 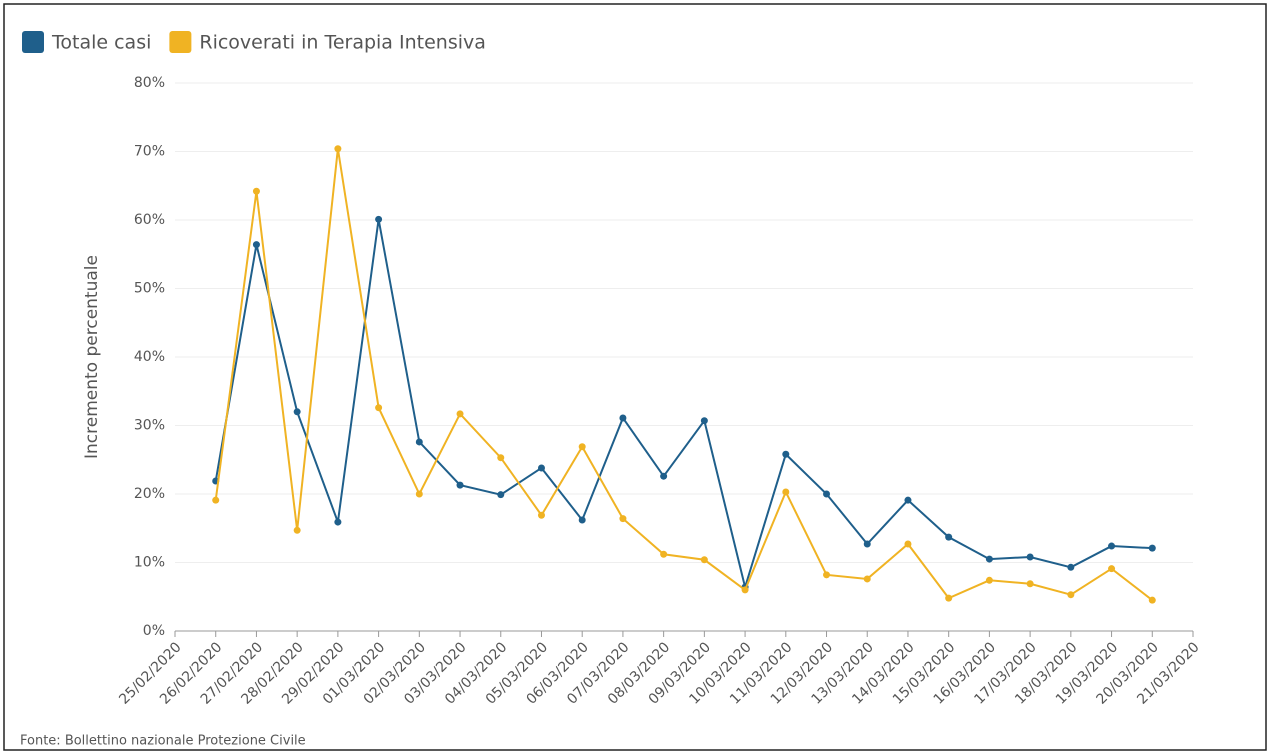 I want to click on y-tick-label: 10%, so click(x=149, y=563).